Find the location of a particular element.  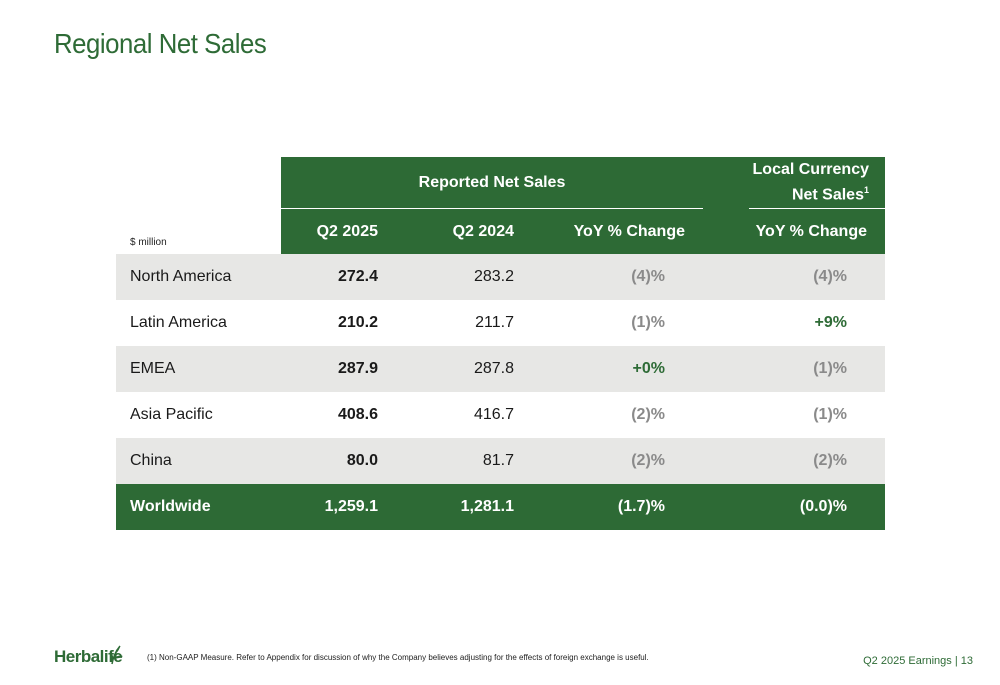

q2-2024-value: 283.2 is located at coordinates (493, 276).